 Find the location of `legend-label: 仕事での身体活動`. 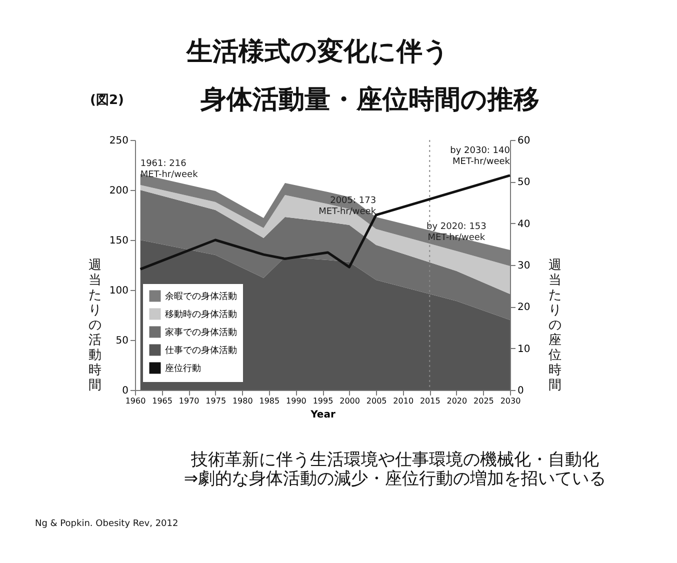

legend-label: 仕事での身体活動 is located at coordinates (201, 350).